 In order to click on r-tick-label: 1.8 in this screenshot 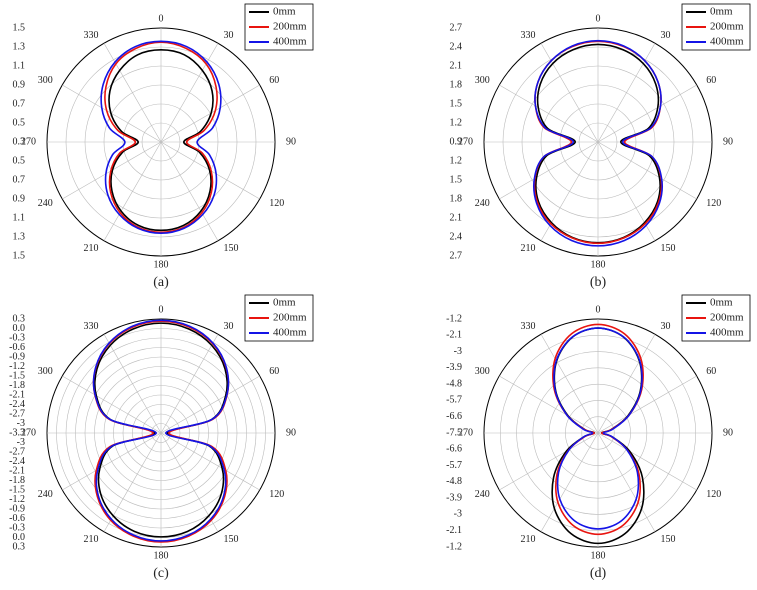, I will do `click(456, 198)`.